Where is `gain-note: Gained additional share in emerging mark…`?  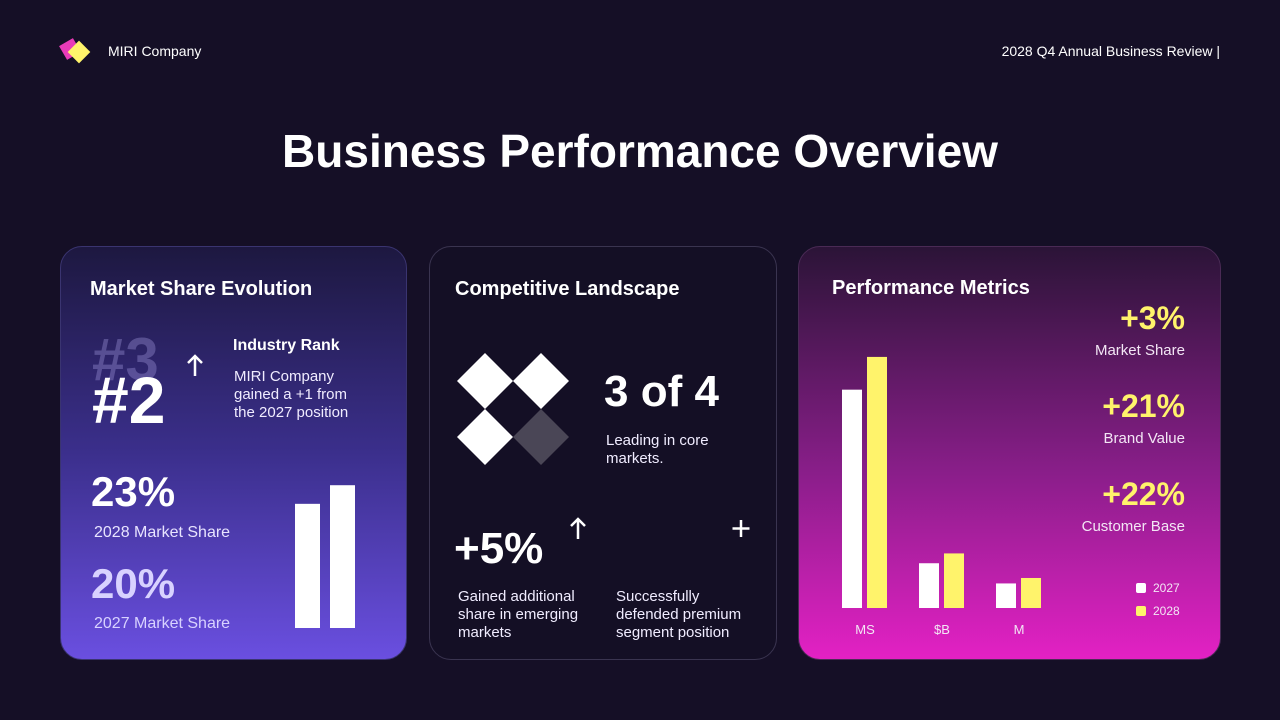 gain-note: Gained additional share in emerging mark… is located at coordinates (518, 614).